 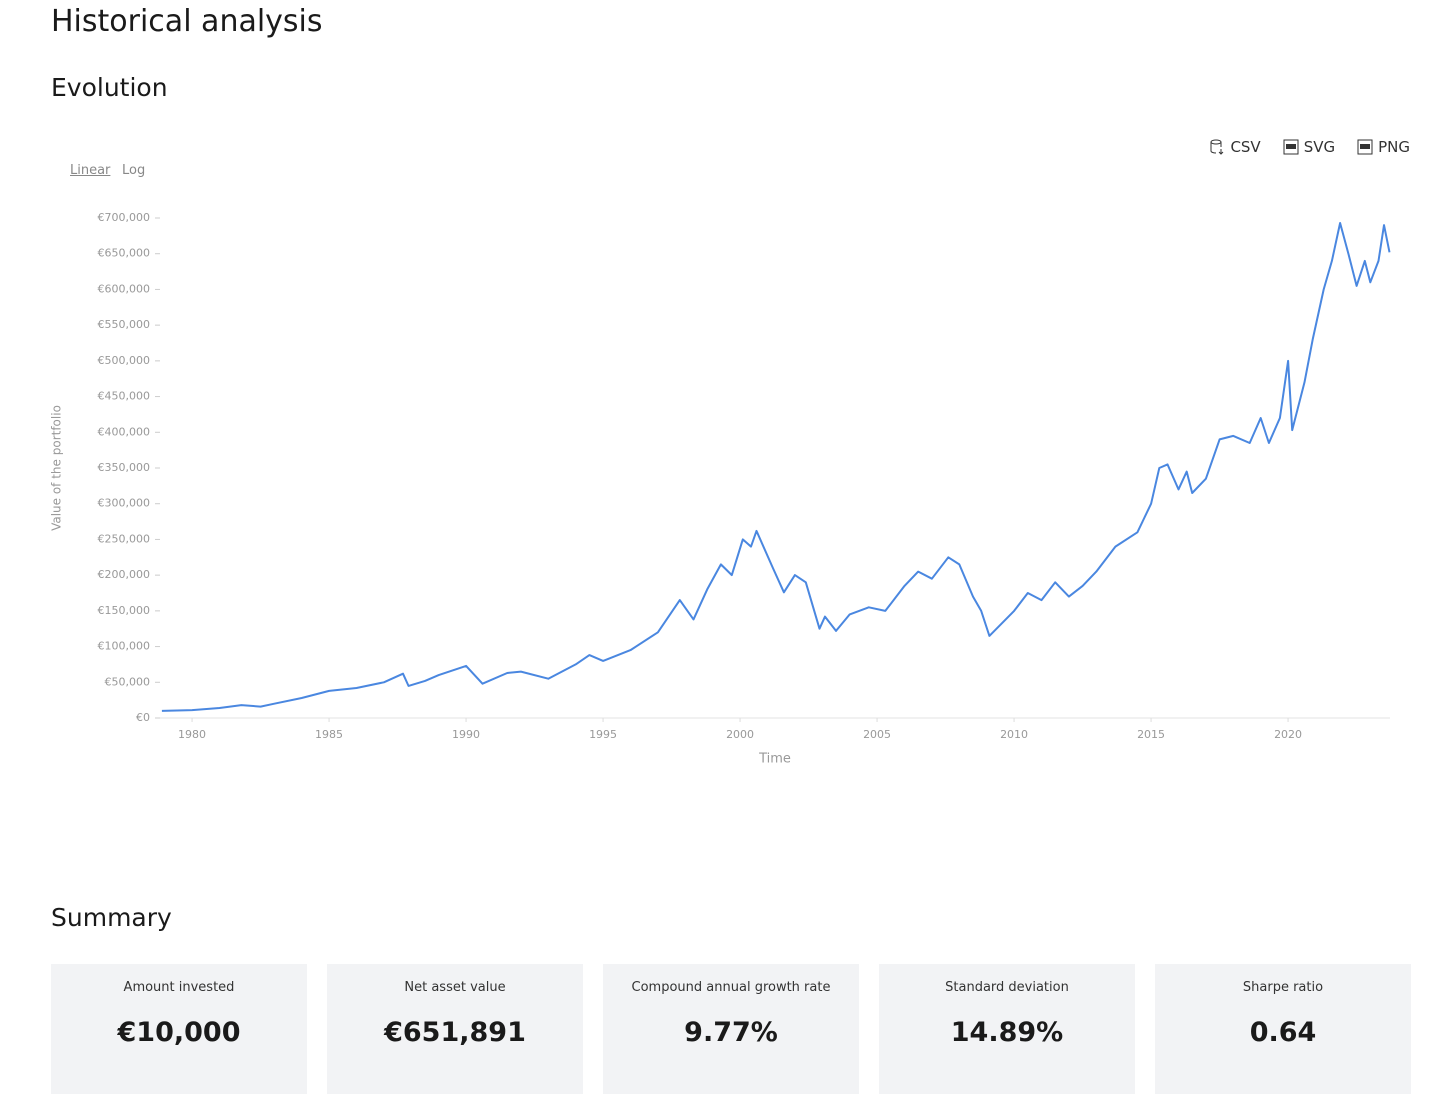 I want to click on x-tick-label: 2000, so click(x=740, y=734).